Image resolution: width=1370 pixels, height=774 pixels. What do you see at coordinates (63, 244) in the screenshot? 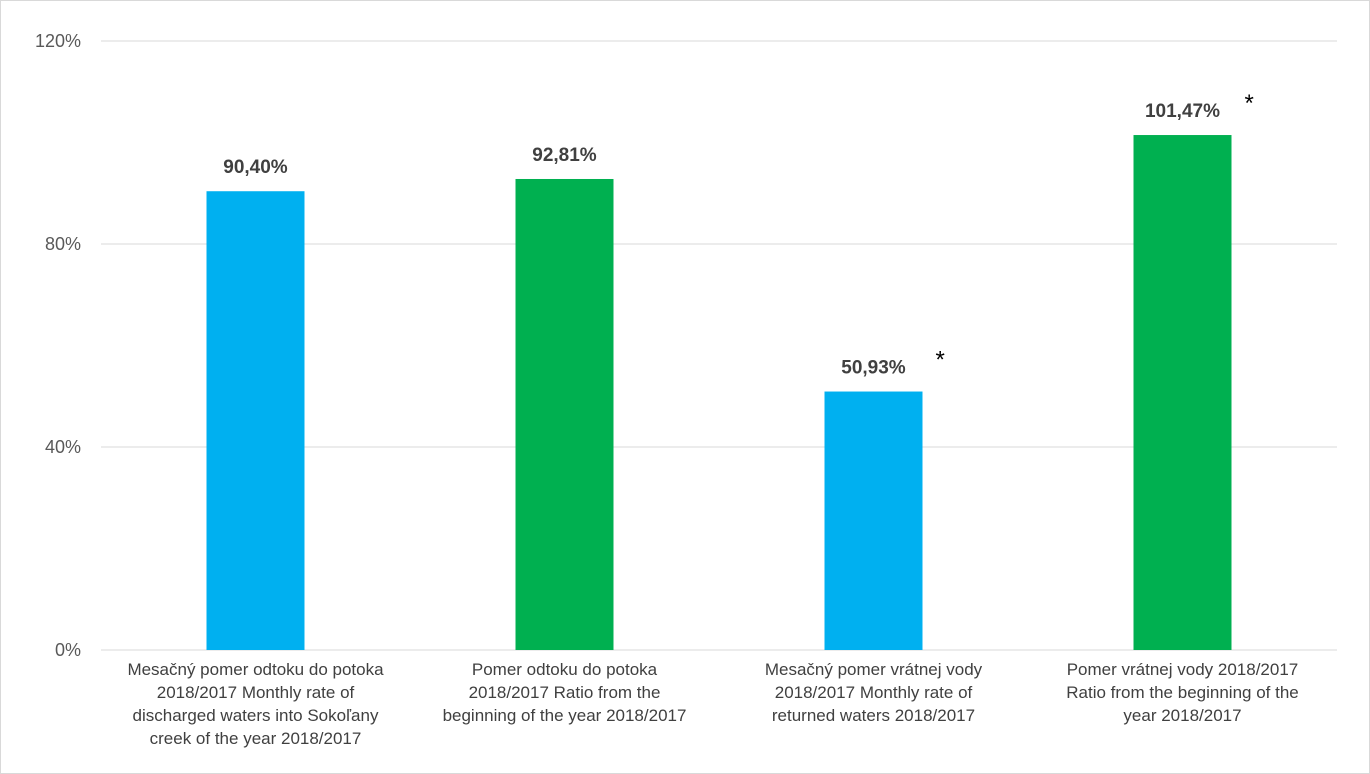
I see `y-tick-label: 80%` at bounding box center [63, 244].